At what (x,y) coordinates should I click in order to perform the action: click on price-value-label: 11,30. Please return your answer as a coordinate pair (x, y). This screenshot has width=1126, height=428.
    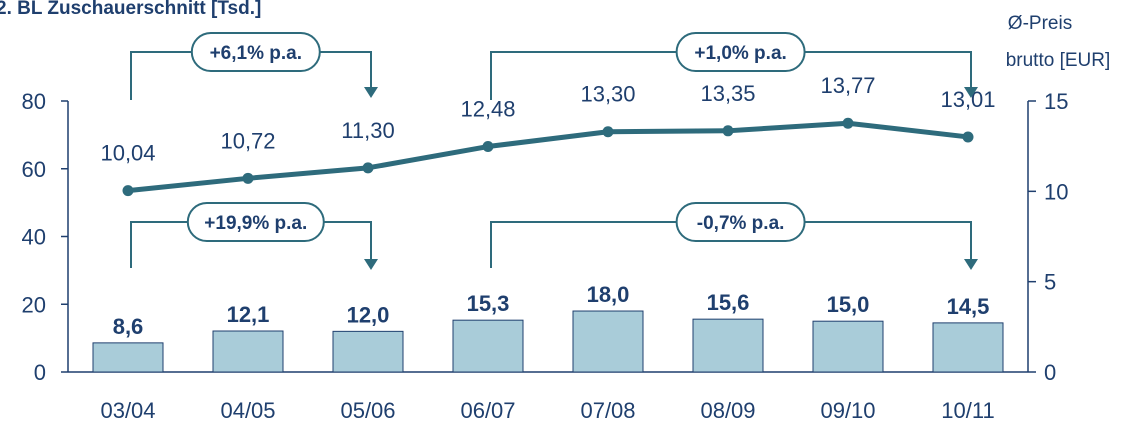
    Looking at the image, I should click on (367, 130).